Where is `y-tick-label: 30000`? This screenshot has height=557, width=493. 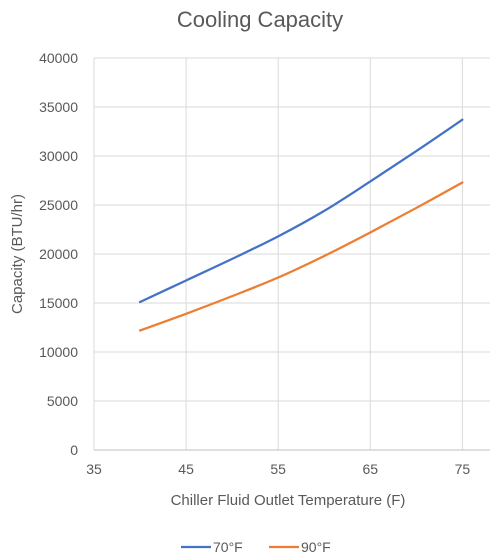
y-tick-label: 30000 is located at coordinates (58, 156).